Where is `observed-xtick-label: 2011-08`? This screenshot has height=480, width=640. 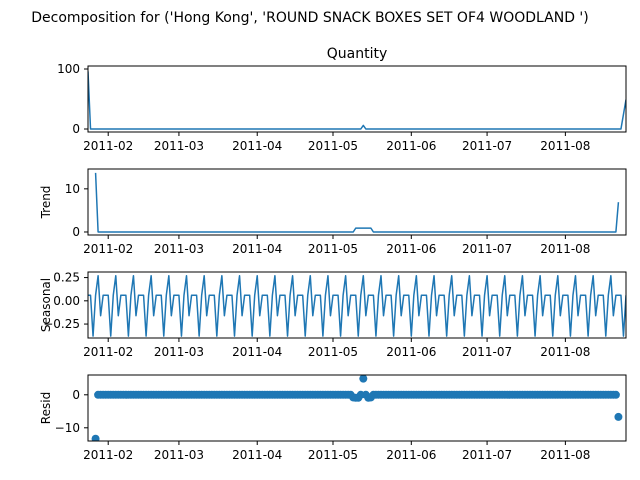 observed-xtick-label: 2011-08 is located at coordinates (565, 146).